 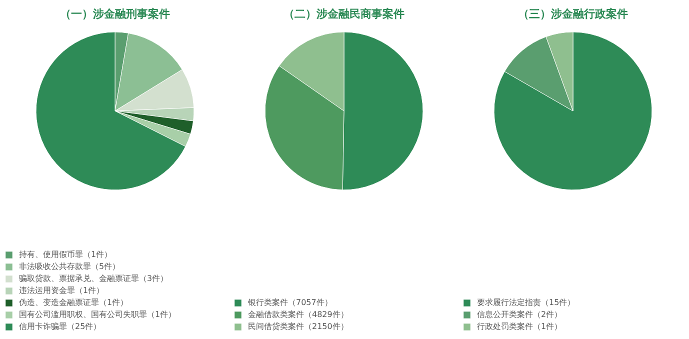 I want to click on legend-label: 行政处罚类案件（1件）, so click(x=519, y=326).